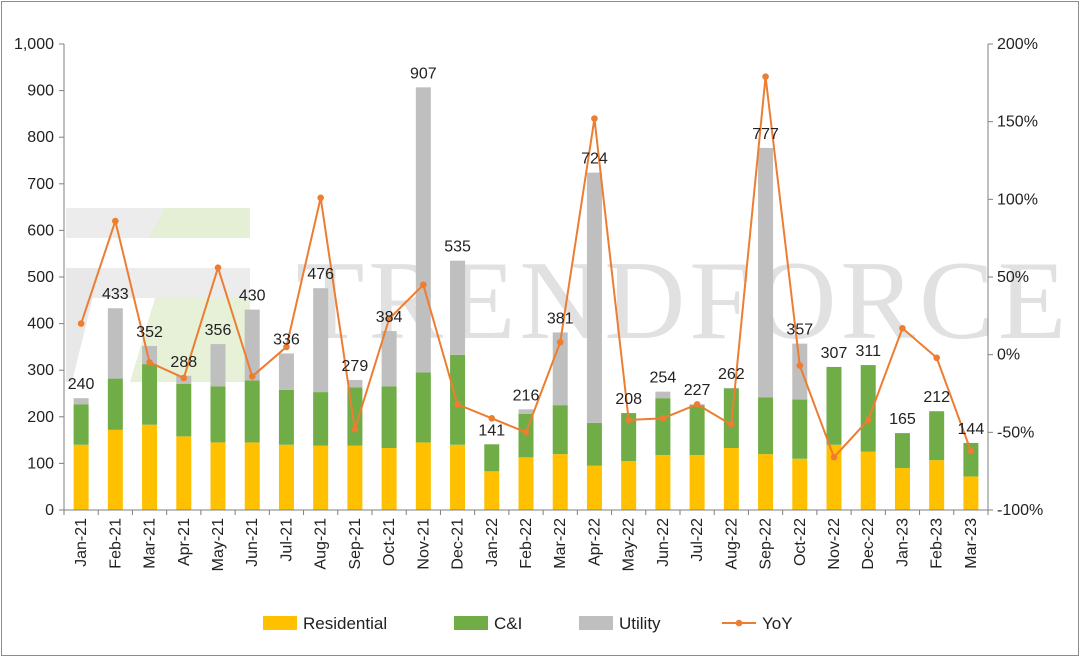  I want to click on x-tick-label-feb-23: Feb-23, so click(937, 543).